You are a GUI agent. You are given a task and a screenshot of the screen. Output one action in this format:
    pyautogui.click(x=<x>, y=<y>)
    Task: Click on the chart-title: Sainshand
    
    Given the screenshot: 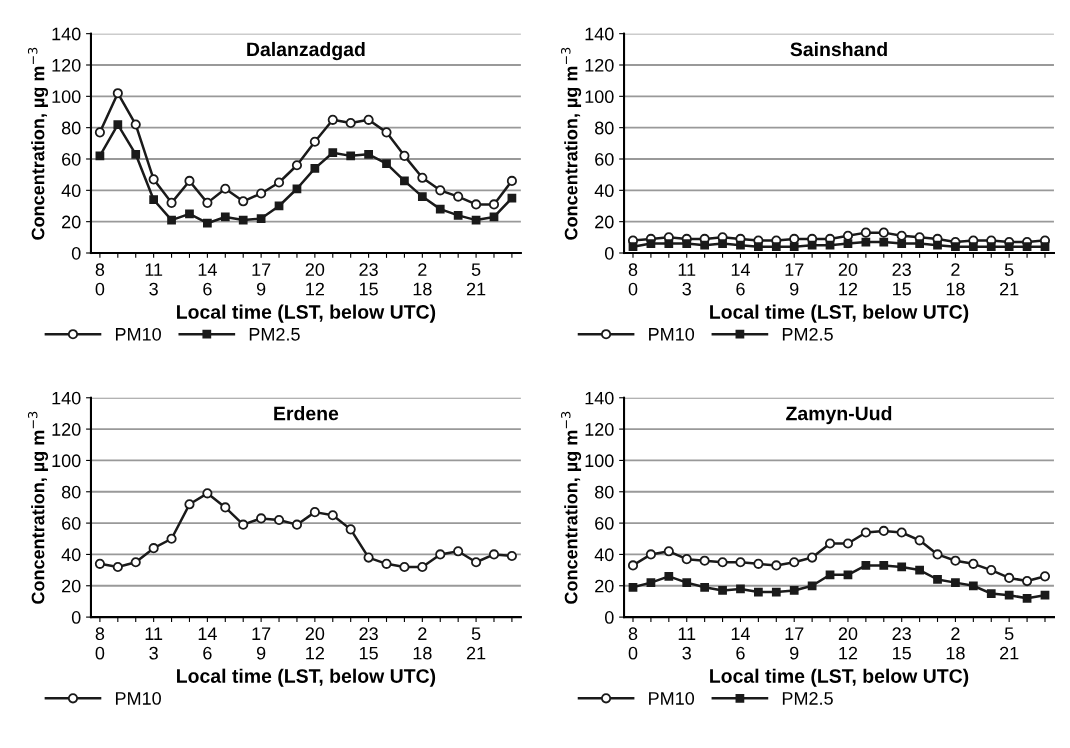 What is the action you would take?
    pyautogui.click(x=838, y=49)
    